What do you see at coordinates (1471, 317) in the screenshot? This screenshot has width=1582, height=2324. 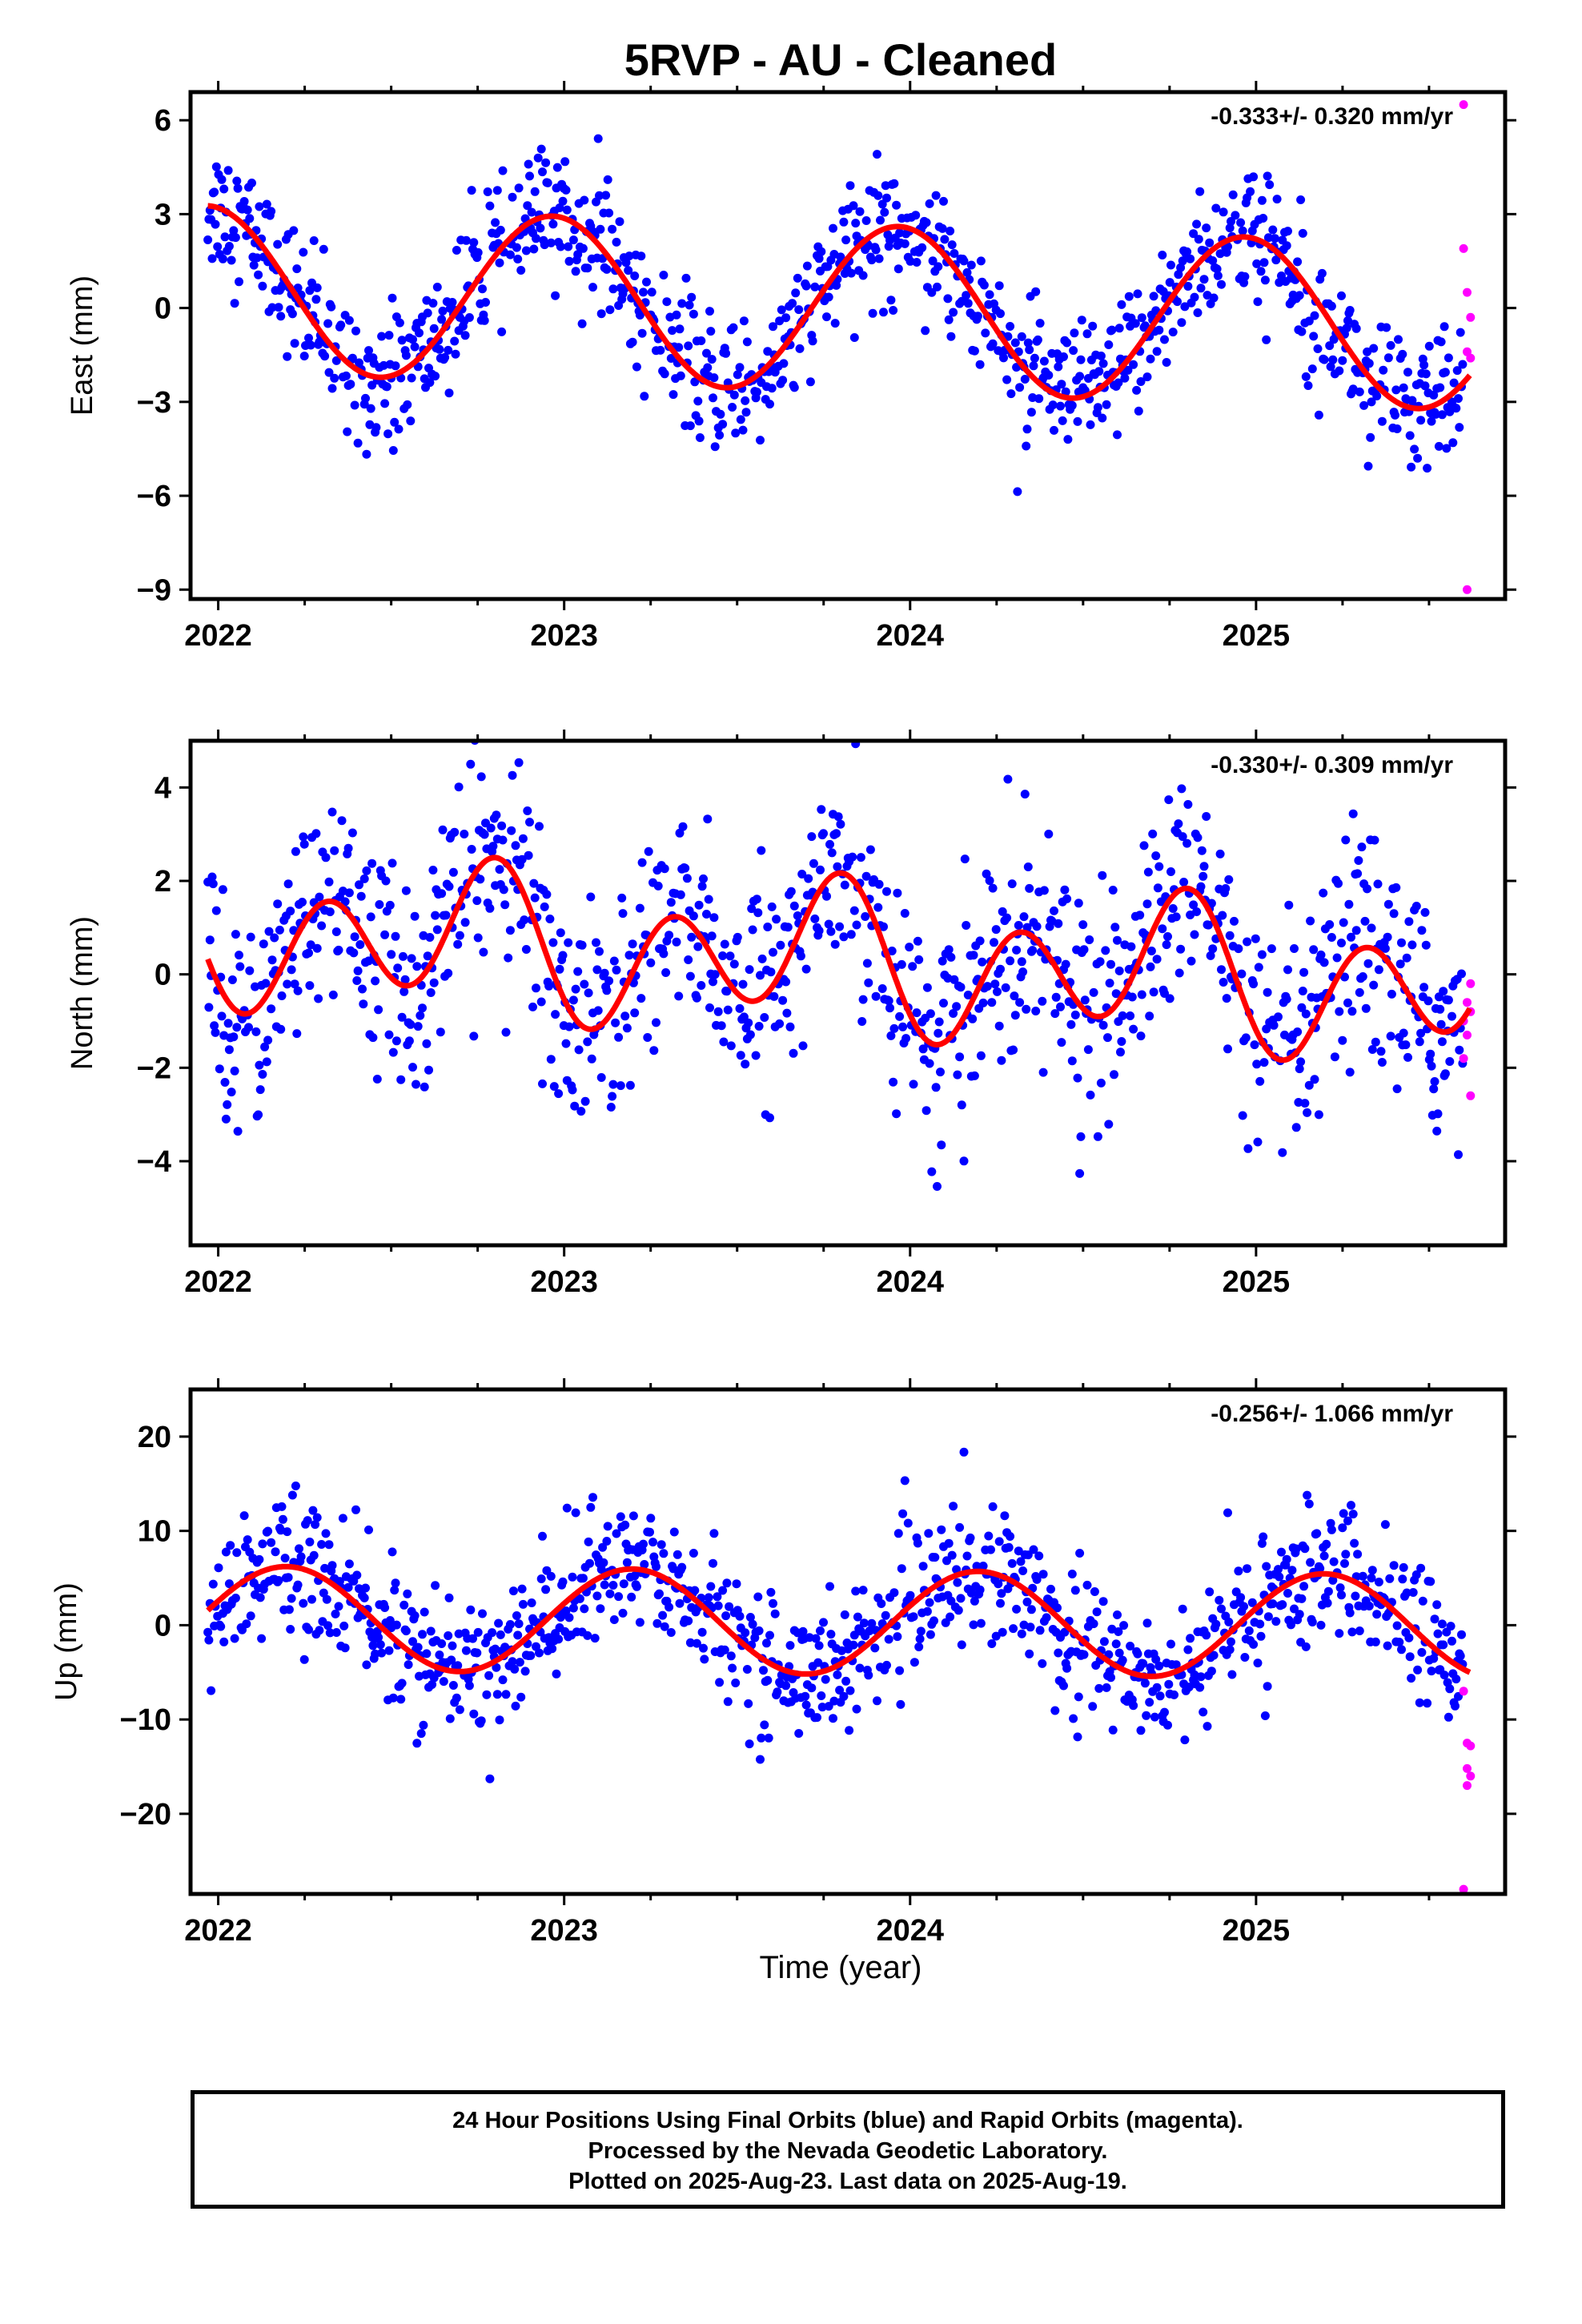 I see `rapid-orbit-point` at bounding box center [1471, 317].